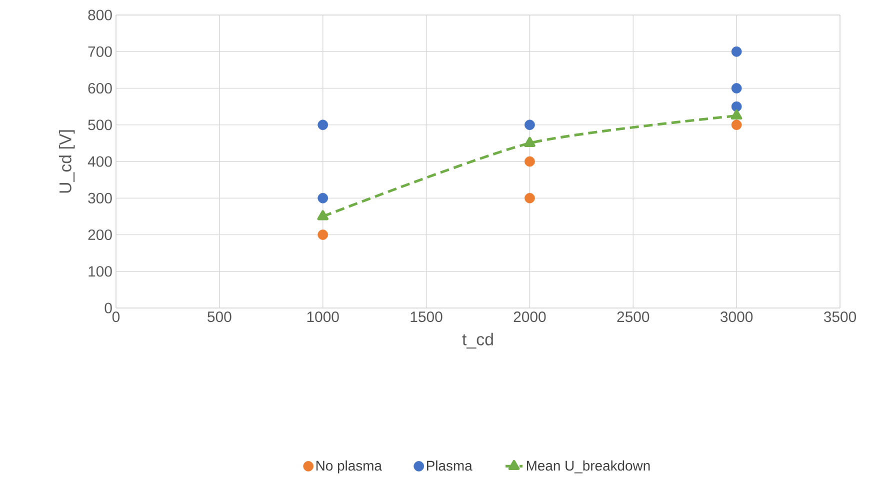 The width and height of the screenshot is (871, 482). Describe the element at coordinates (100, 51) in the screenshot. I see `y-tick-label: 700` at that location.